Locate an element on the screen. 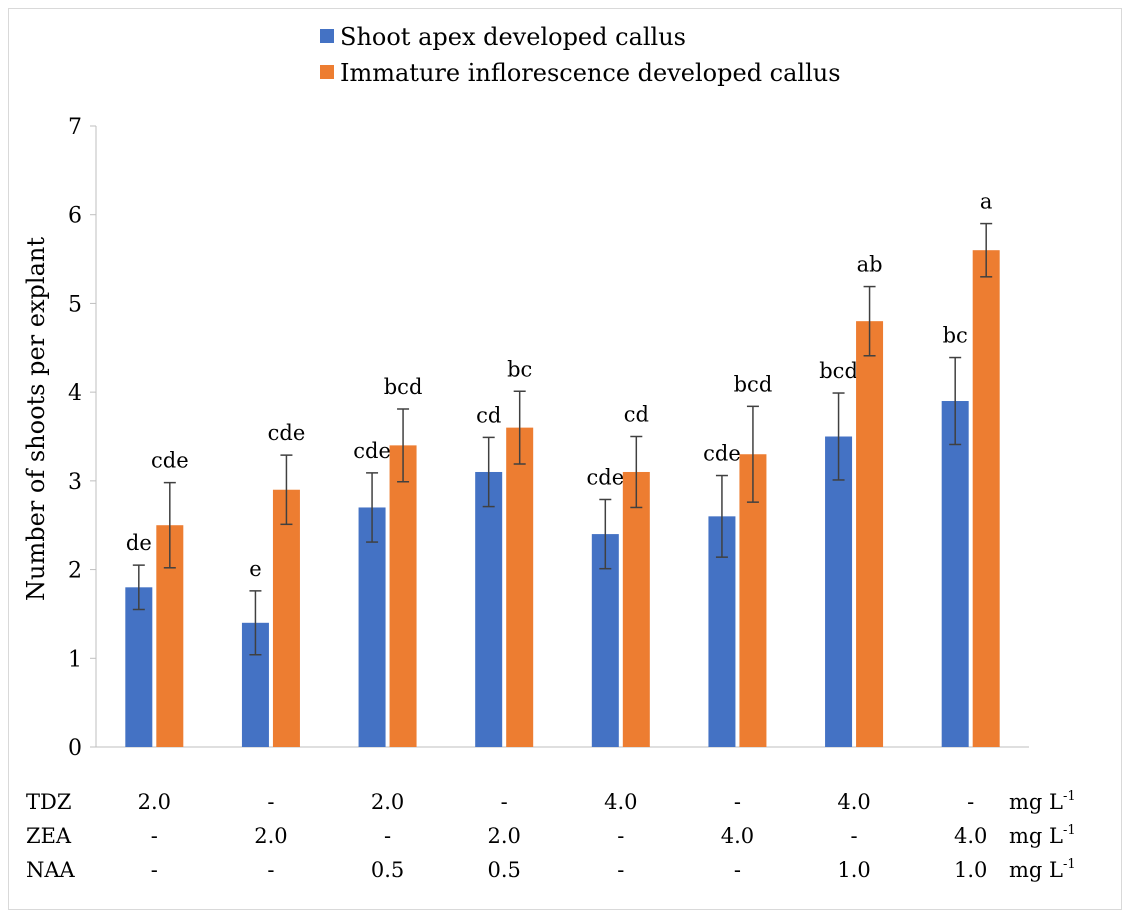  treatment-row-name: ZEA is located at coordinates (49, 836).